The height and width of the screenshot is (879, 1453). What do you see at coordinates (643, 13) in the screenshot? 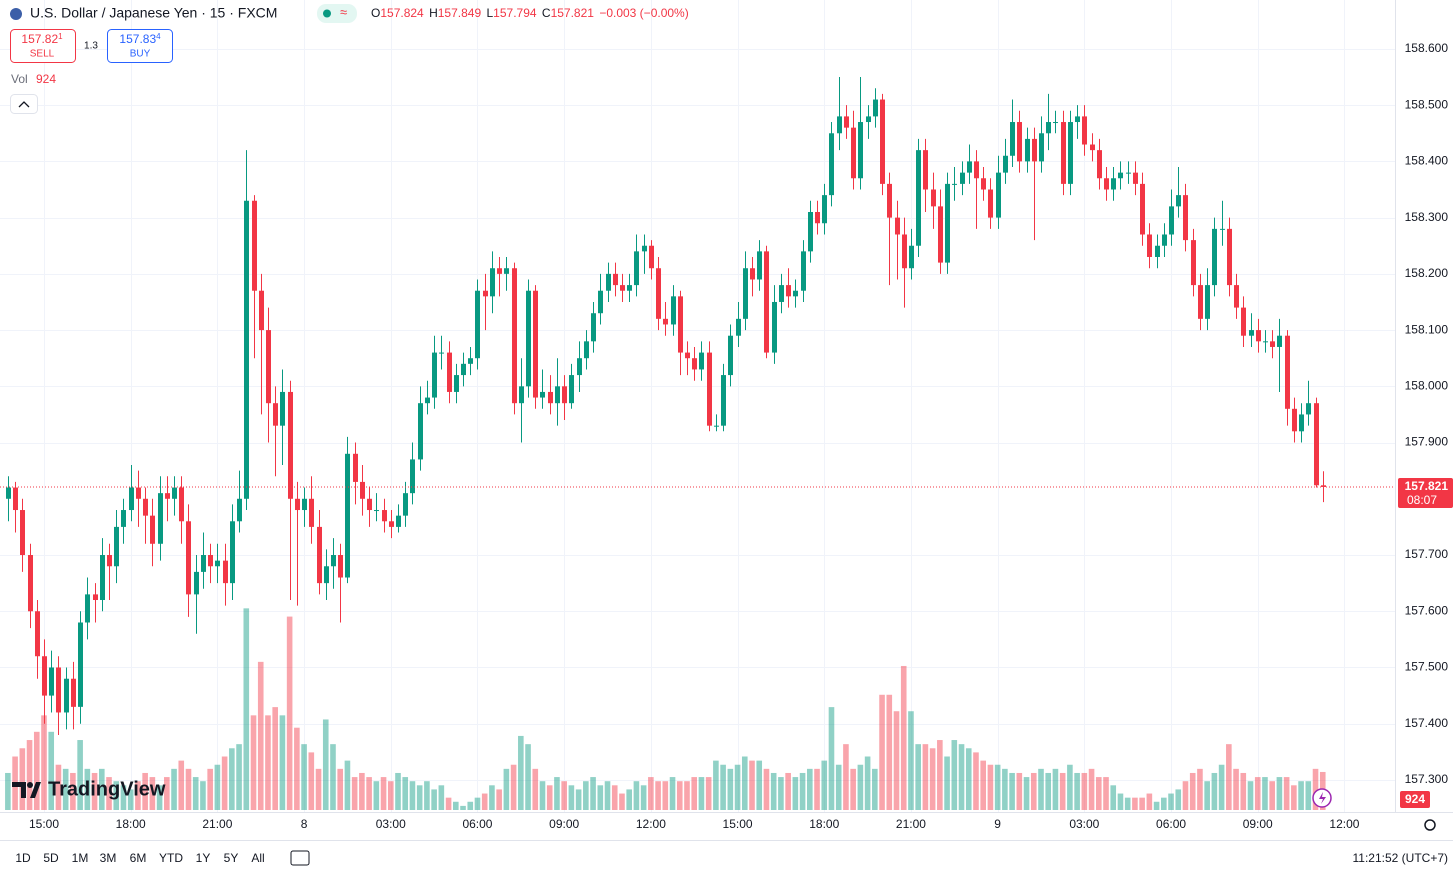
I see `change: −0.003 (−0.00%)` at bounding box center [643, 13].